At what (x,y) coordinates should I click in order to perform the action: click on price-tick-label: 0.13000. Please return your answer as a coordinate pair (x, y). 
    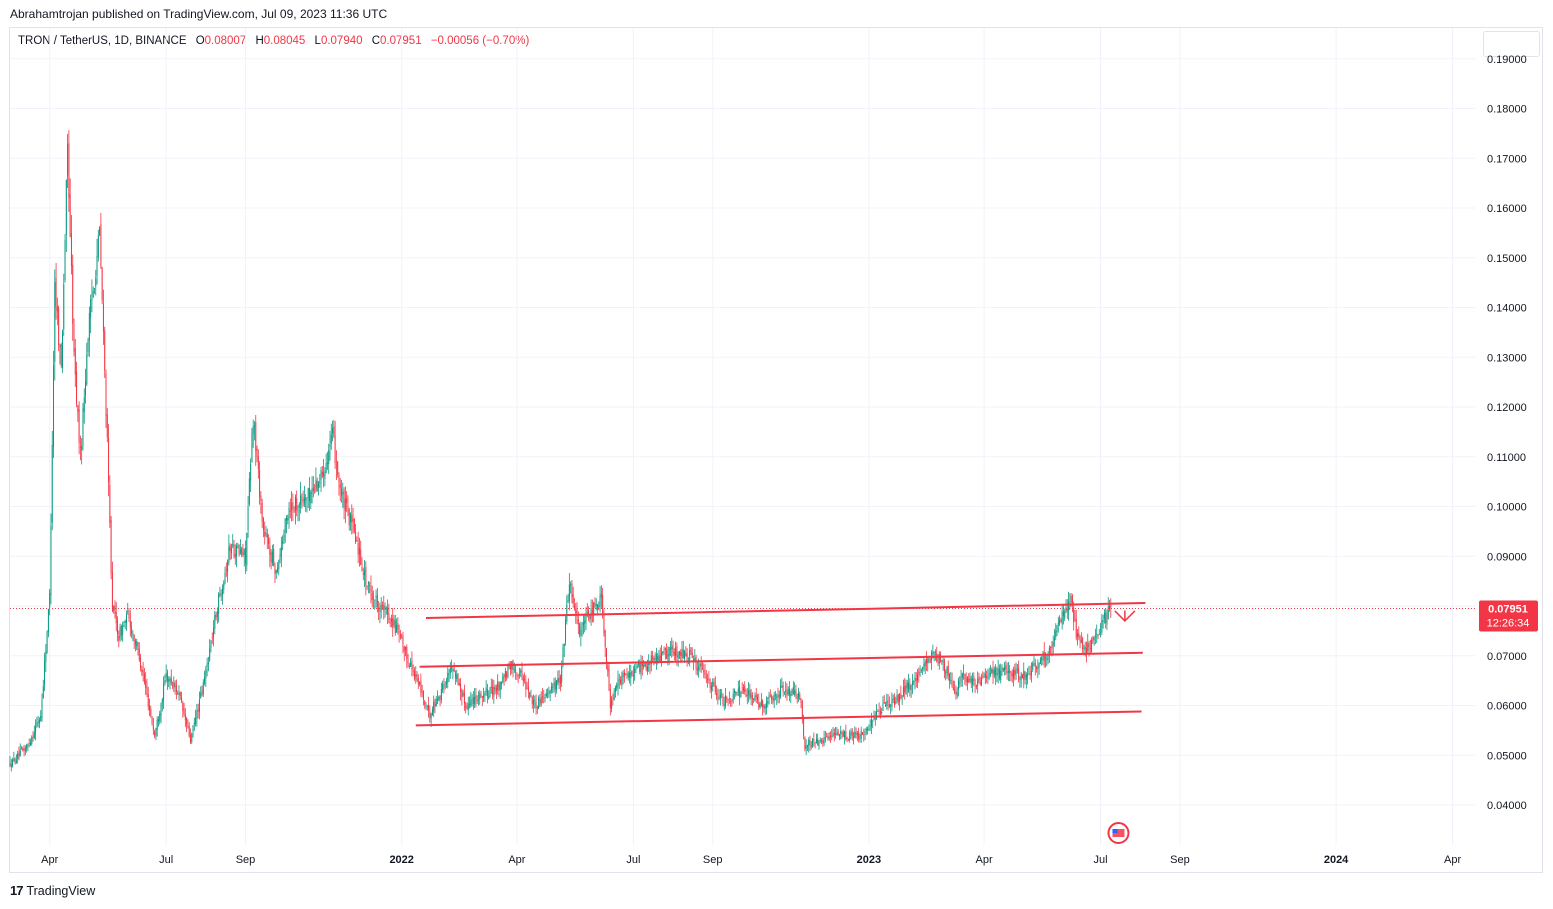
    Looking at the image, I should click on (1507, 358).